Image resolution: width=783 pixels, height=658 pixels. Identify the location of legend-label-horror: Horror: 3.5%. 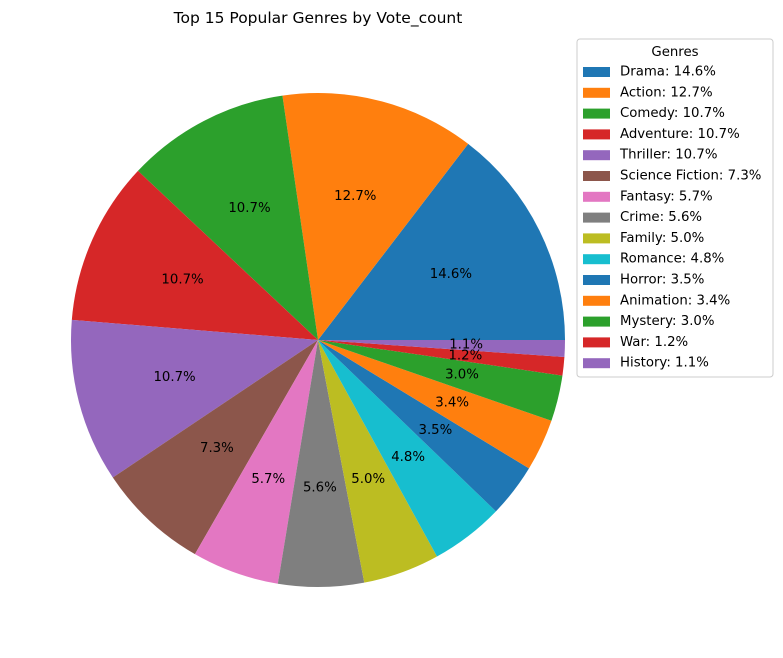
(662, 280).